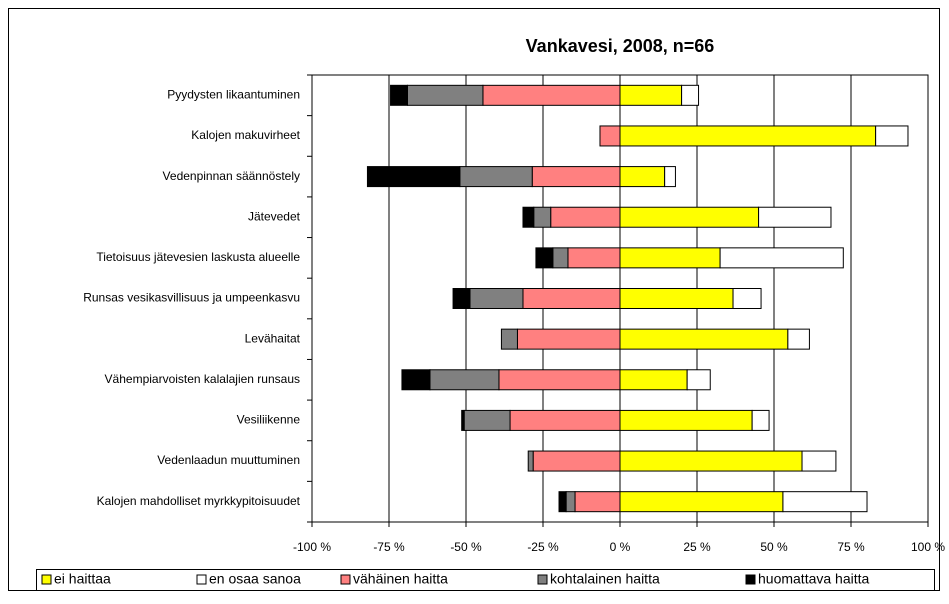 This screenshot has height=604, width=949. I want to click on y-tick-label: Jätevedet, so click(274, 216).